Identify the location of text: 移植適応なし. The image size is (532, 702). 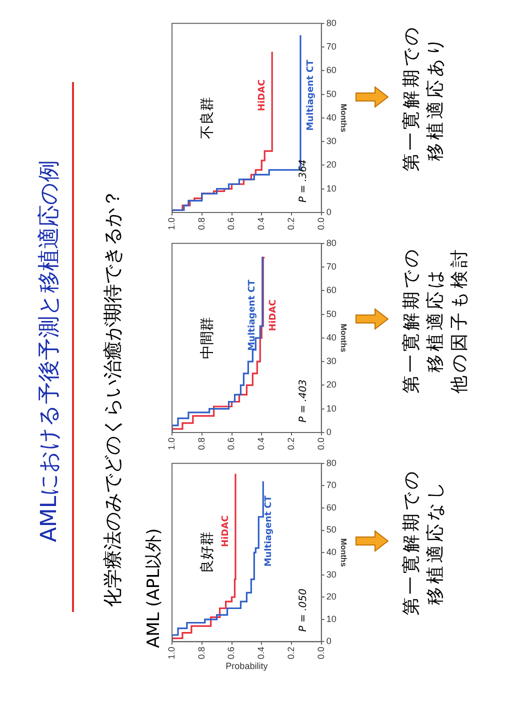
(435, 542).